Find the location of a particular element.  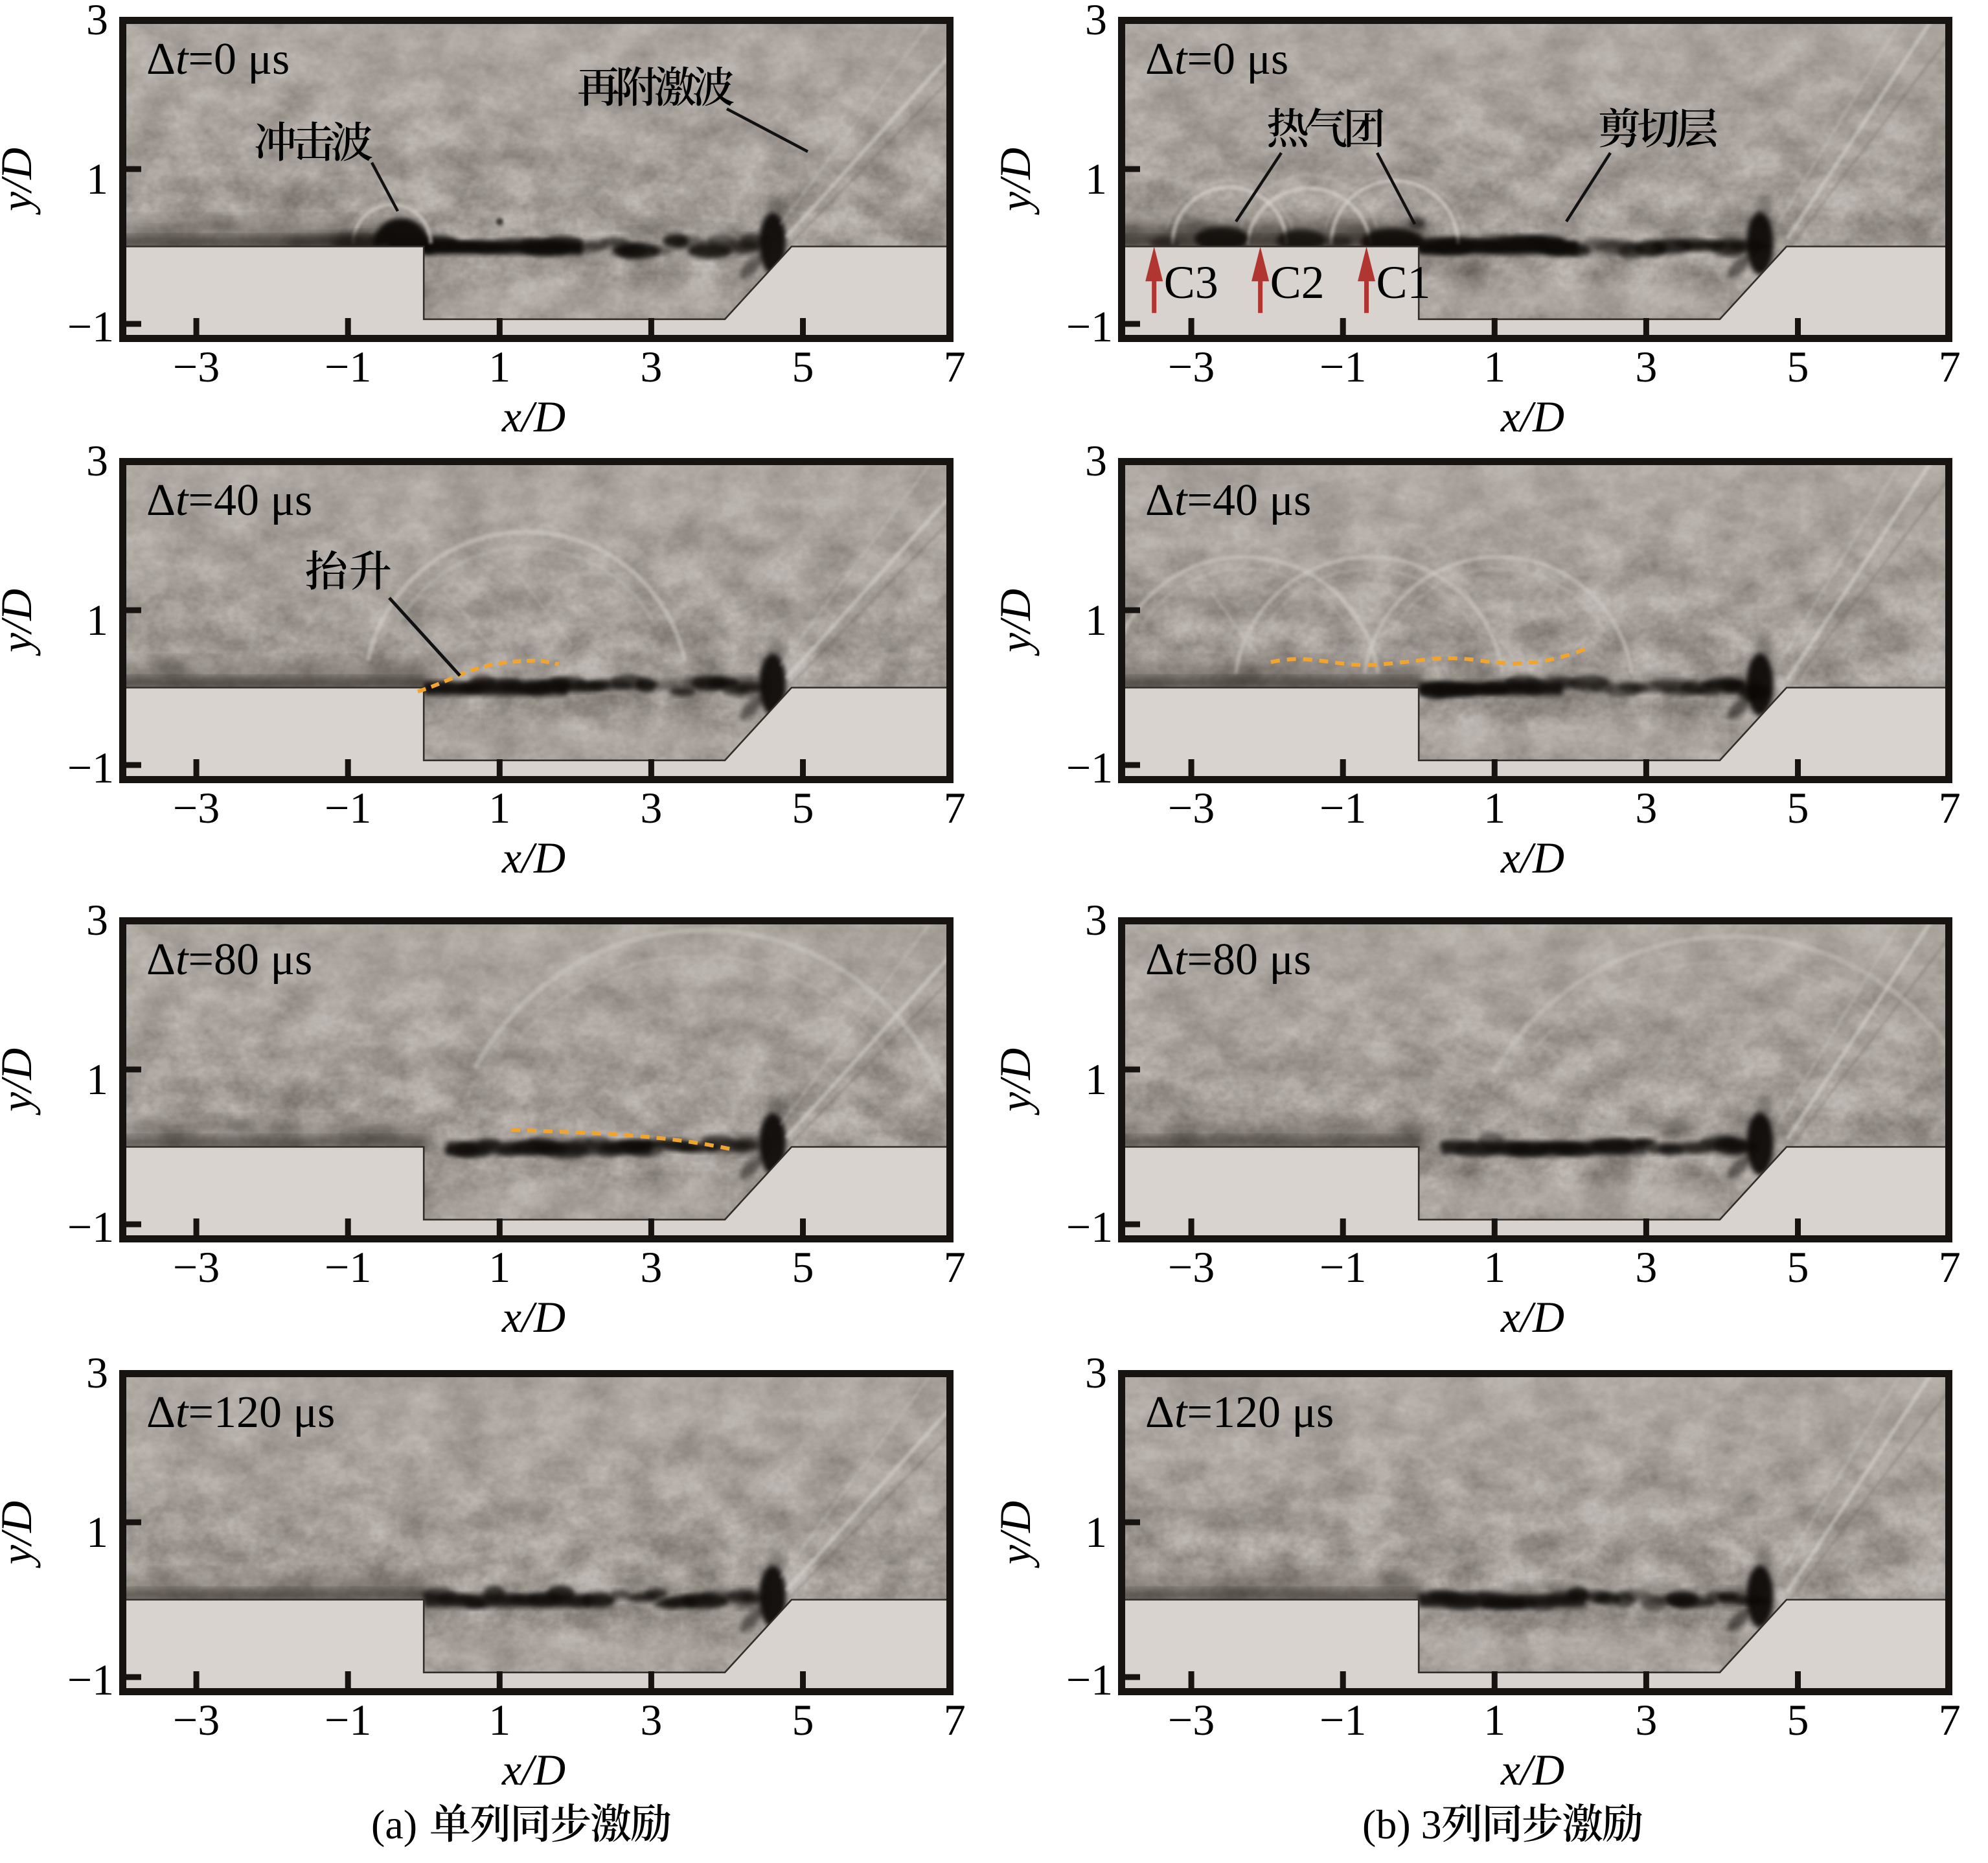

svg-text: C2 is located at coordinates (1297, 282).